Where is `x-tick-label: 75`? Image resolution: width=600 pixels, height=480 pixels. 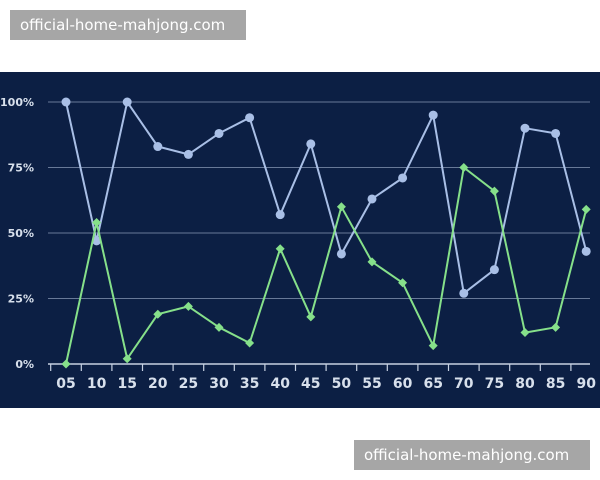 x-tick-label: 75 is located at coordinates (494, 384).